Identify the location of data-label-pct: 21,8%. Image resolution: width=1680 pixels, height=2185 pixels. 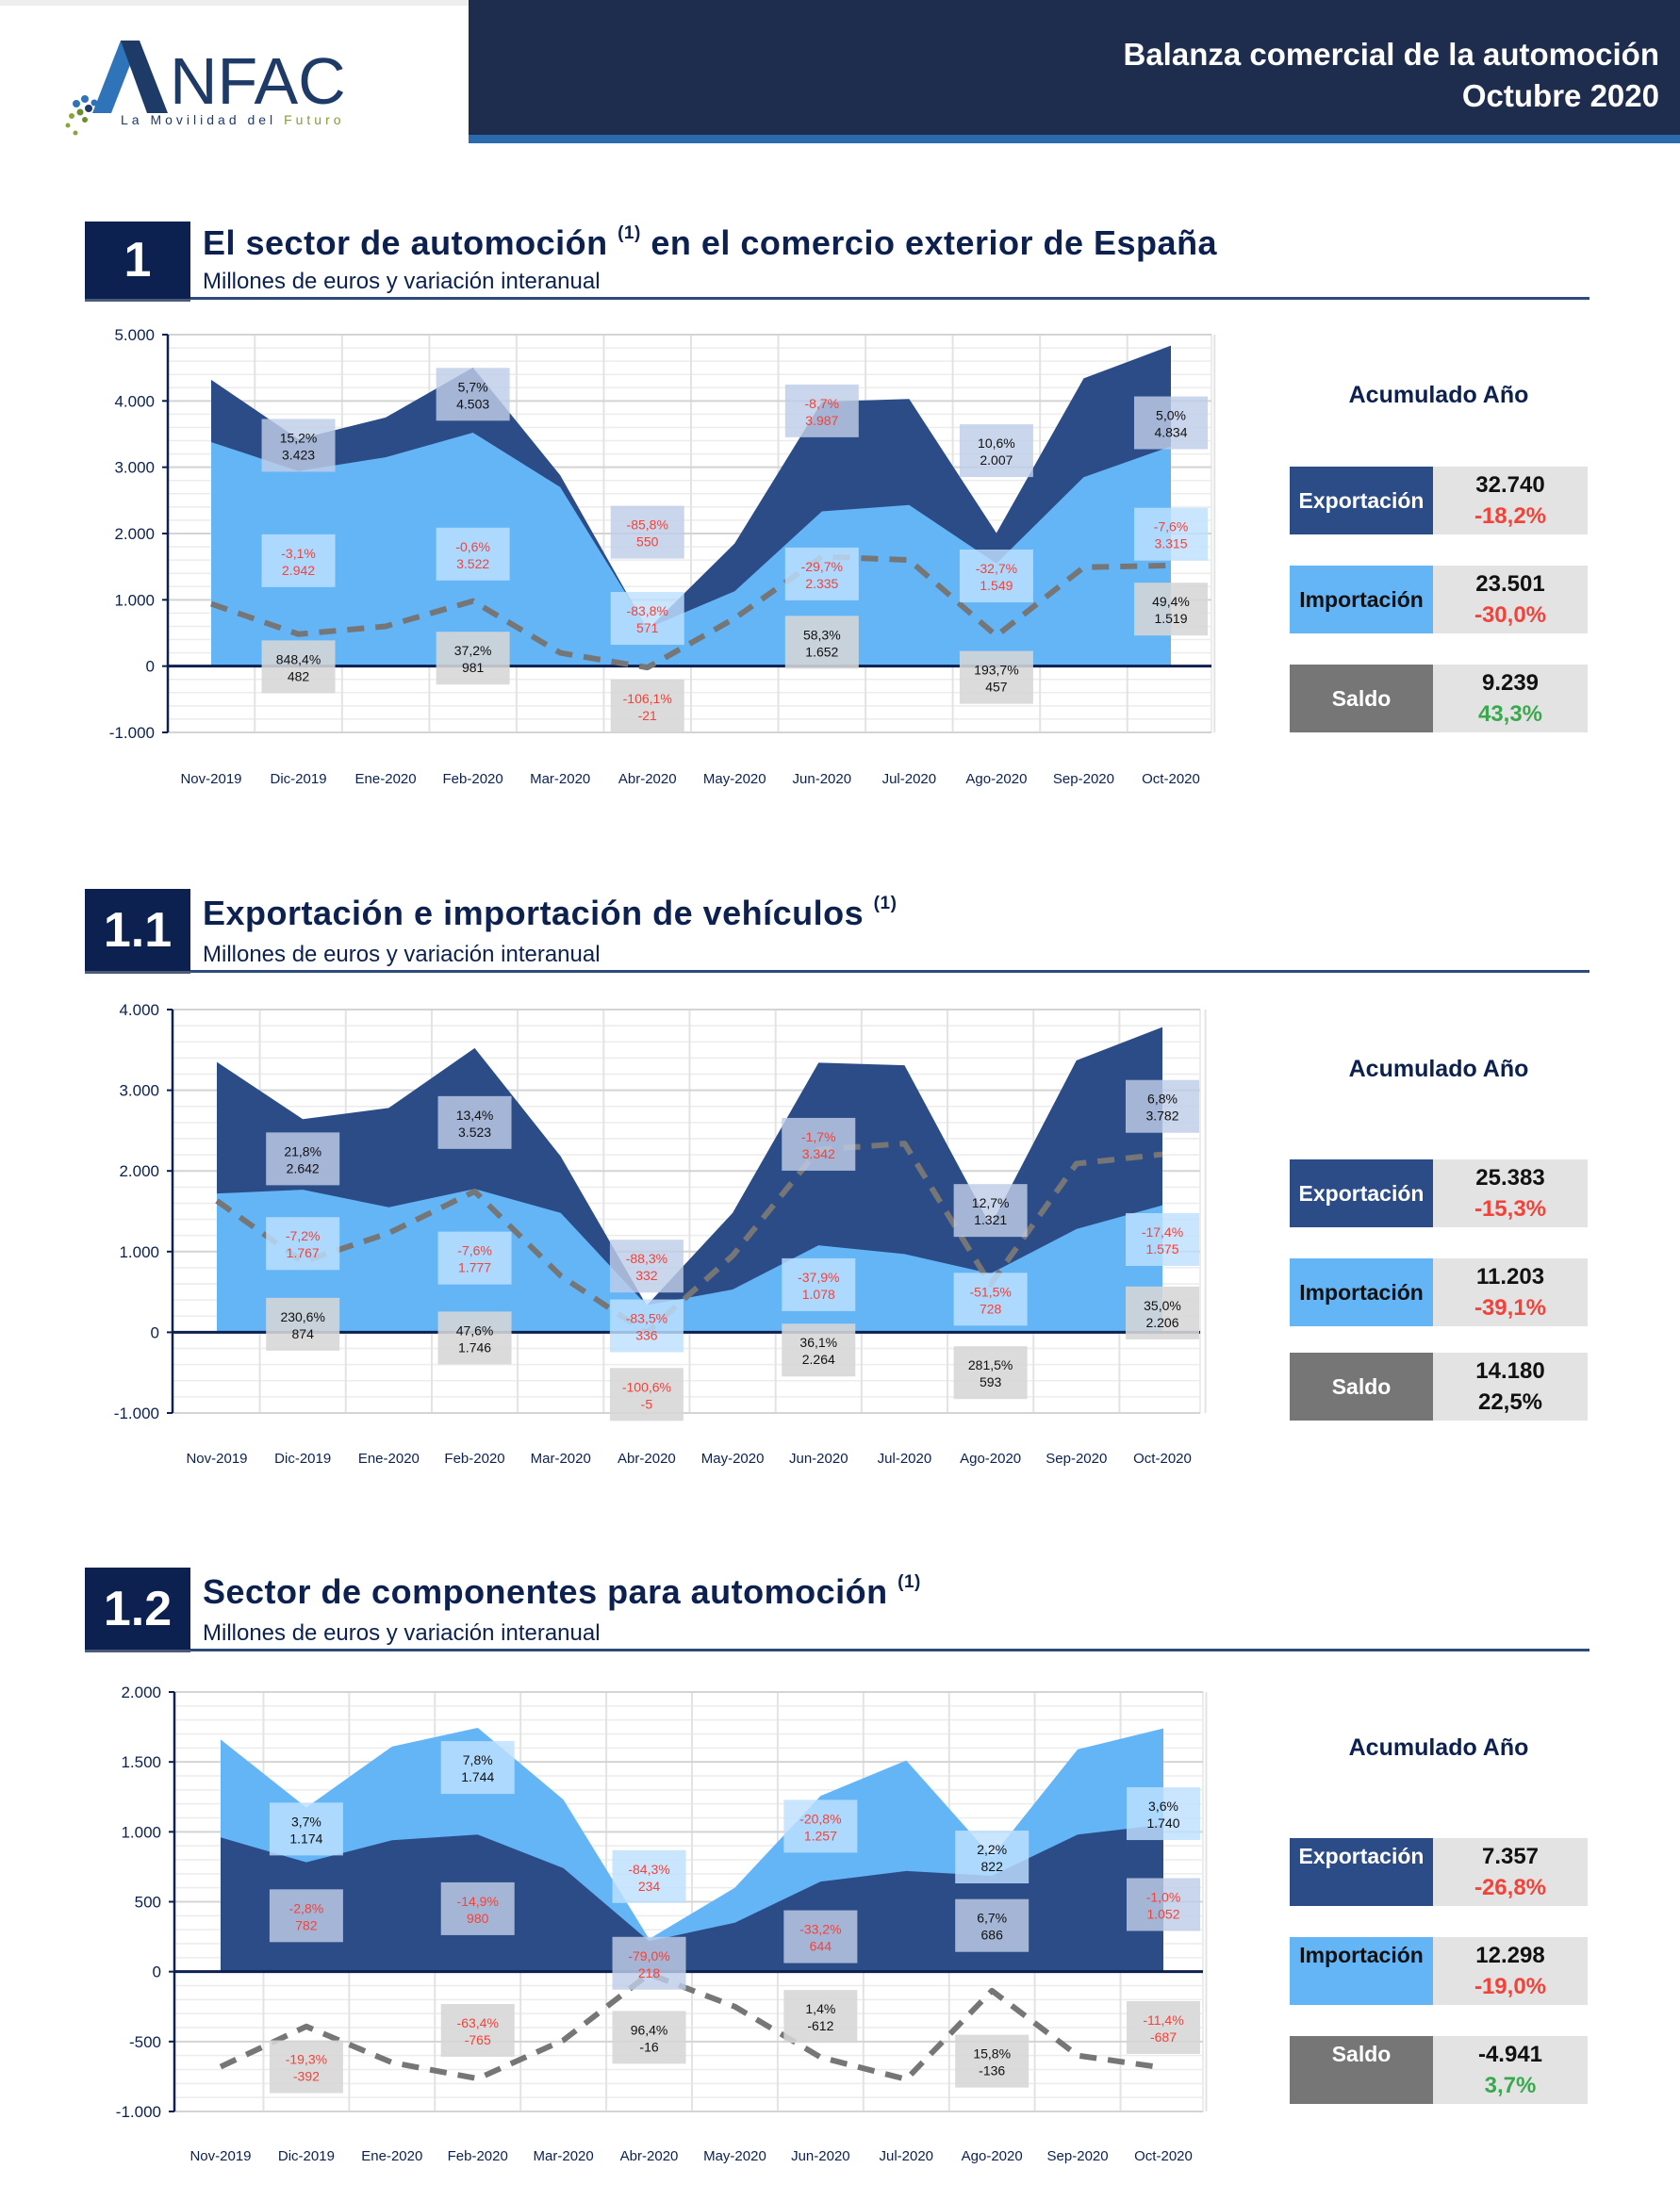
(302, 1151).